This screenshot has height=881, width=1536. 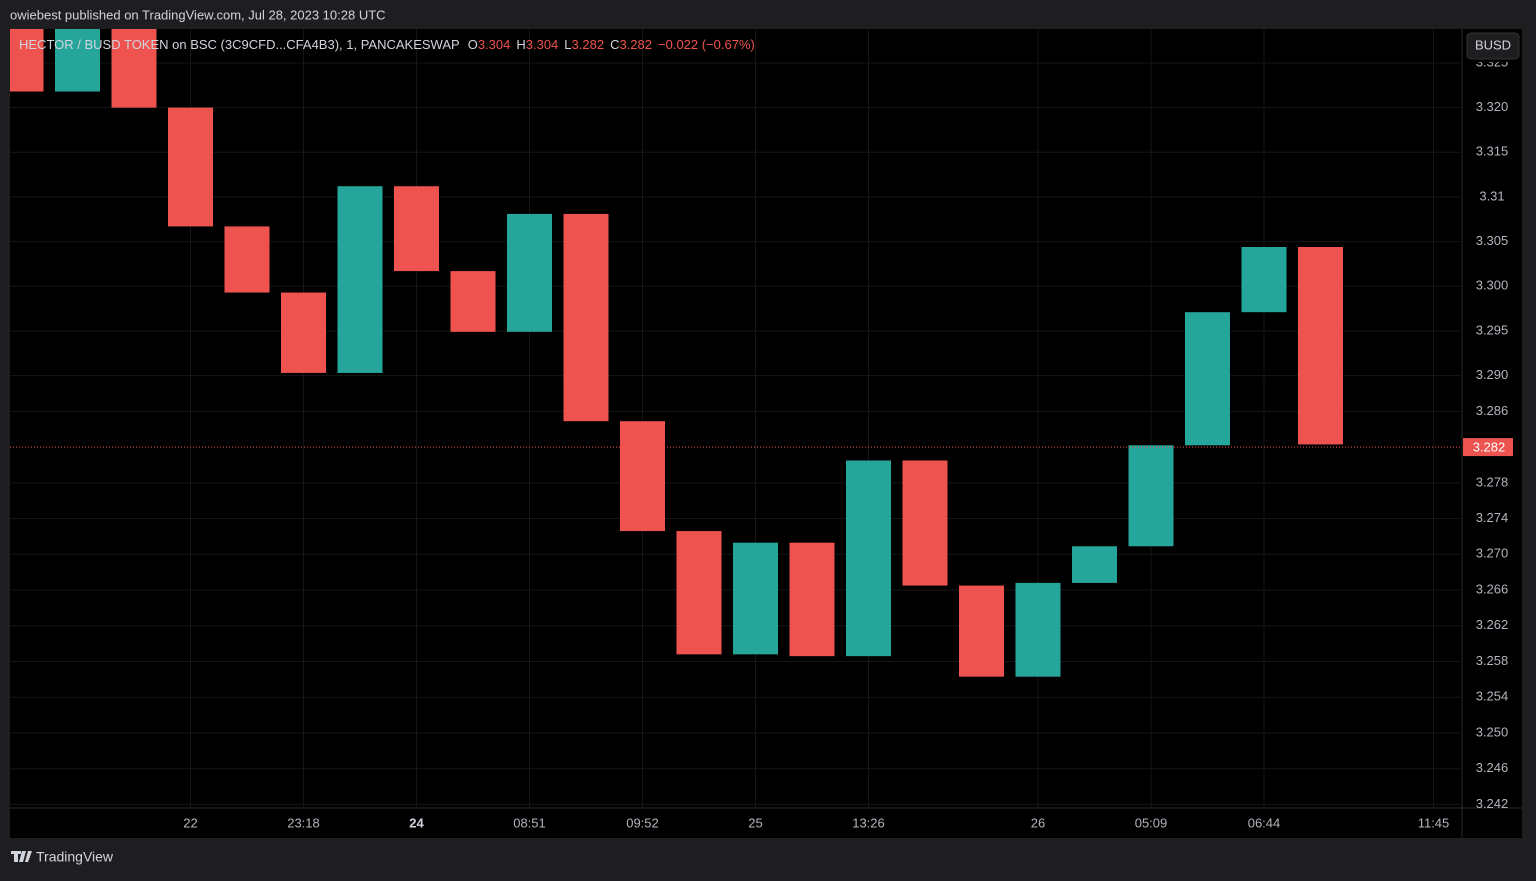 What do you see at coordinates (1492, 767) in the screenshot?
I see `y-tick-label: 3.246` at bounding box center [1492, 767].